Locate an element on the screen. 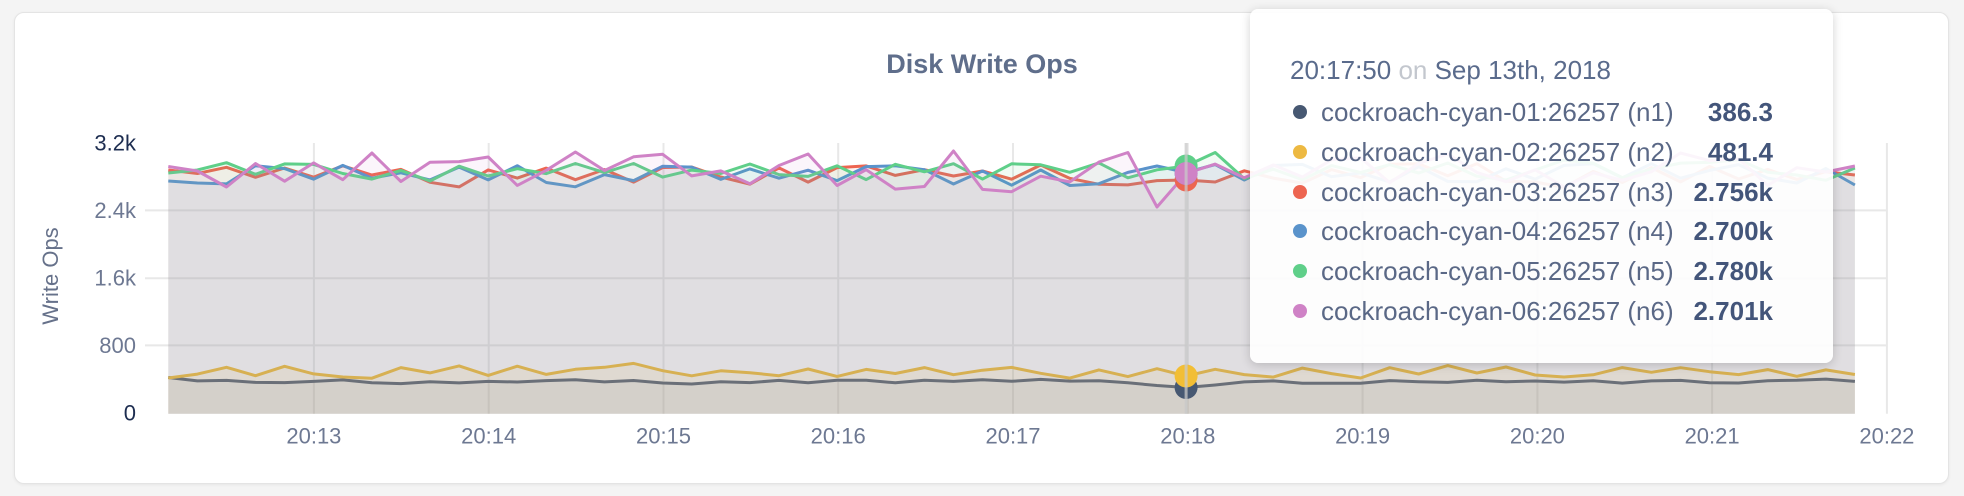 This screenshot has width=1964, height=496. svg-text: 20:20 is located at coordinates (1537, 436).